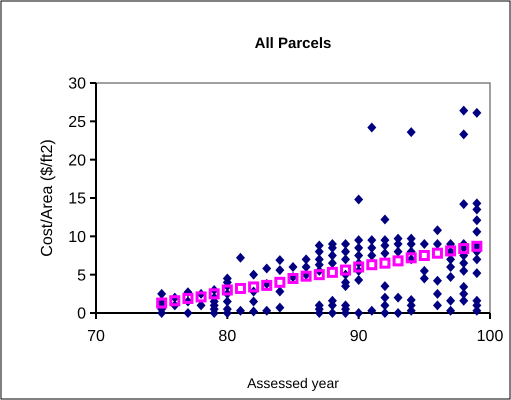 The height and width of the screenshot is (400, 511). I want to click on y-tick-label: 0, so click(81, 314).